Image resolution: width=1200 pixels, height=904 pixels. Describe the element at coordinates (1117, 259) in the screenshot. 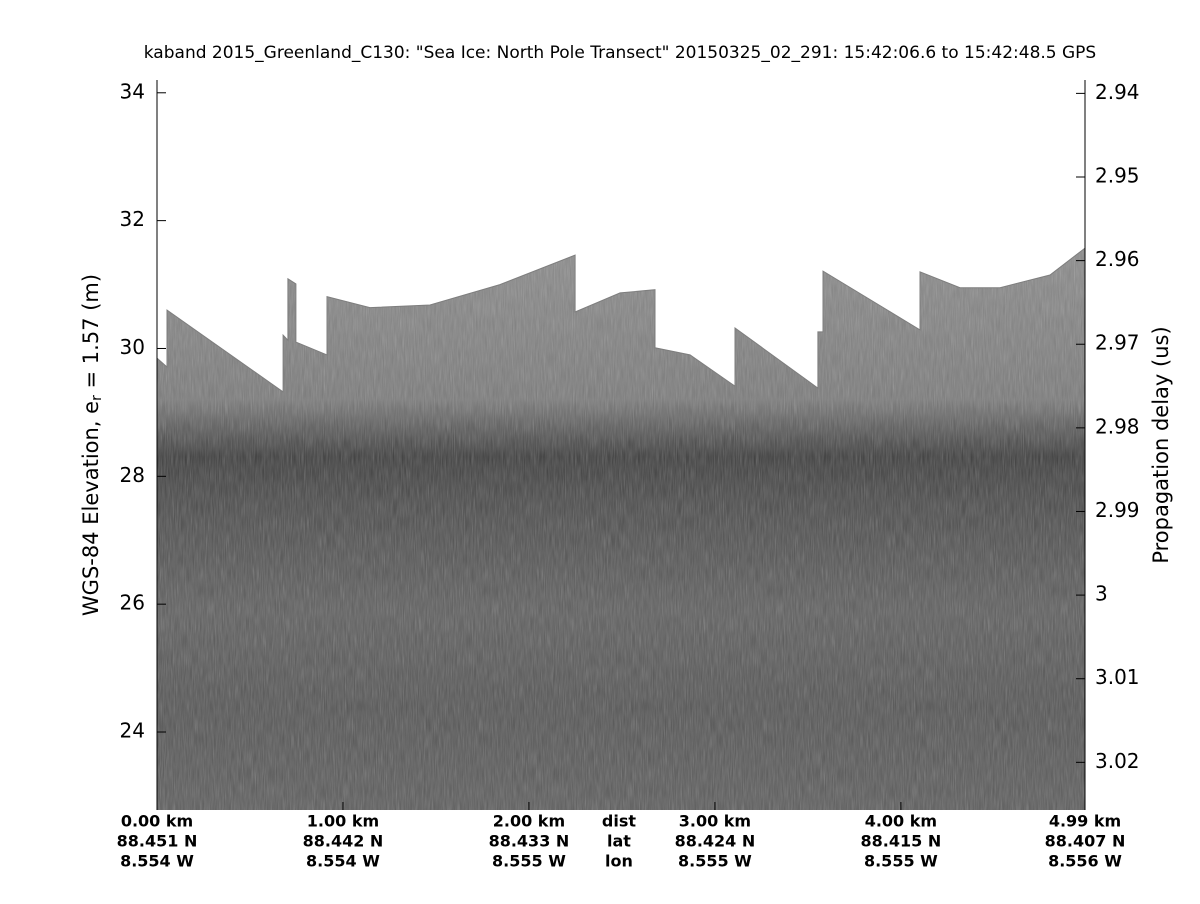

I see `y2-tick-label: 2.96` at that location.